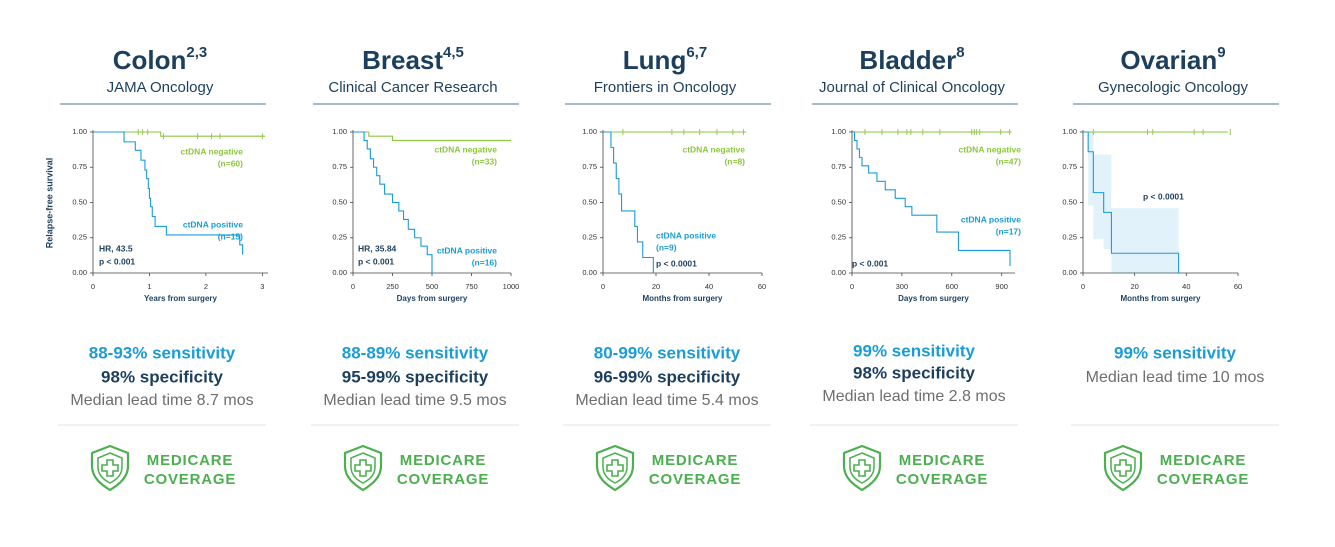  Describe the element at coordinates (913, 396) in the screenshot. I see `lead-time: Median lead time 2.8 mos` at that location.